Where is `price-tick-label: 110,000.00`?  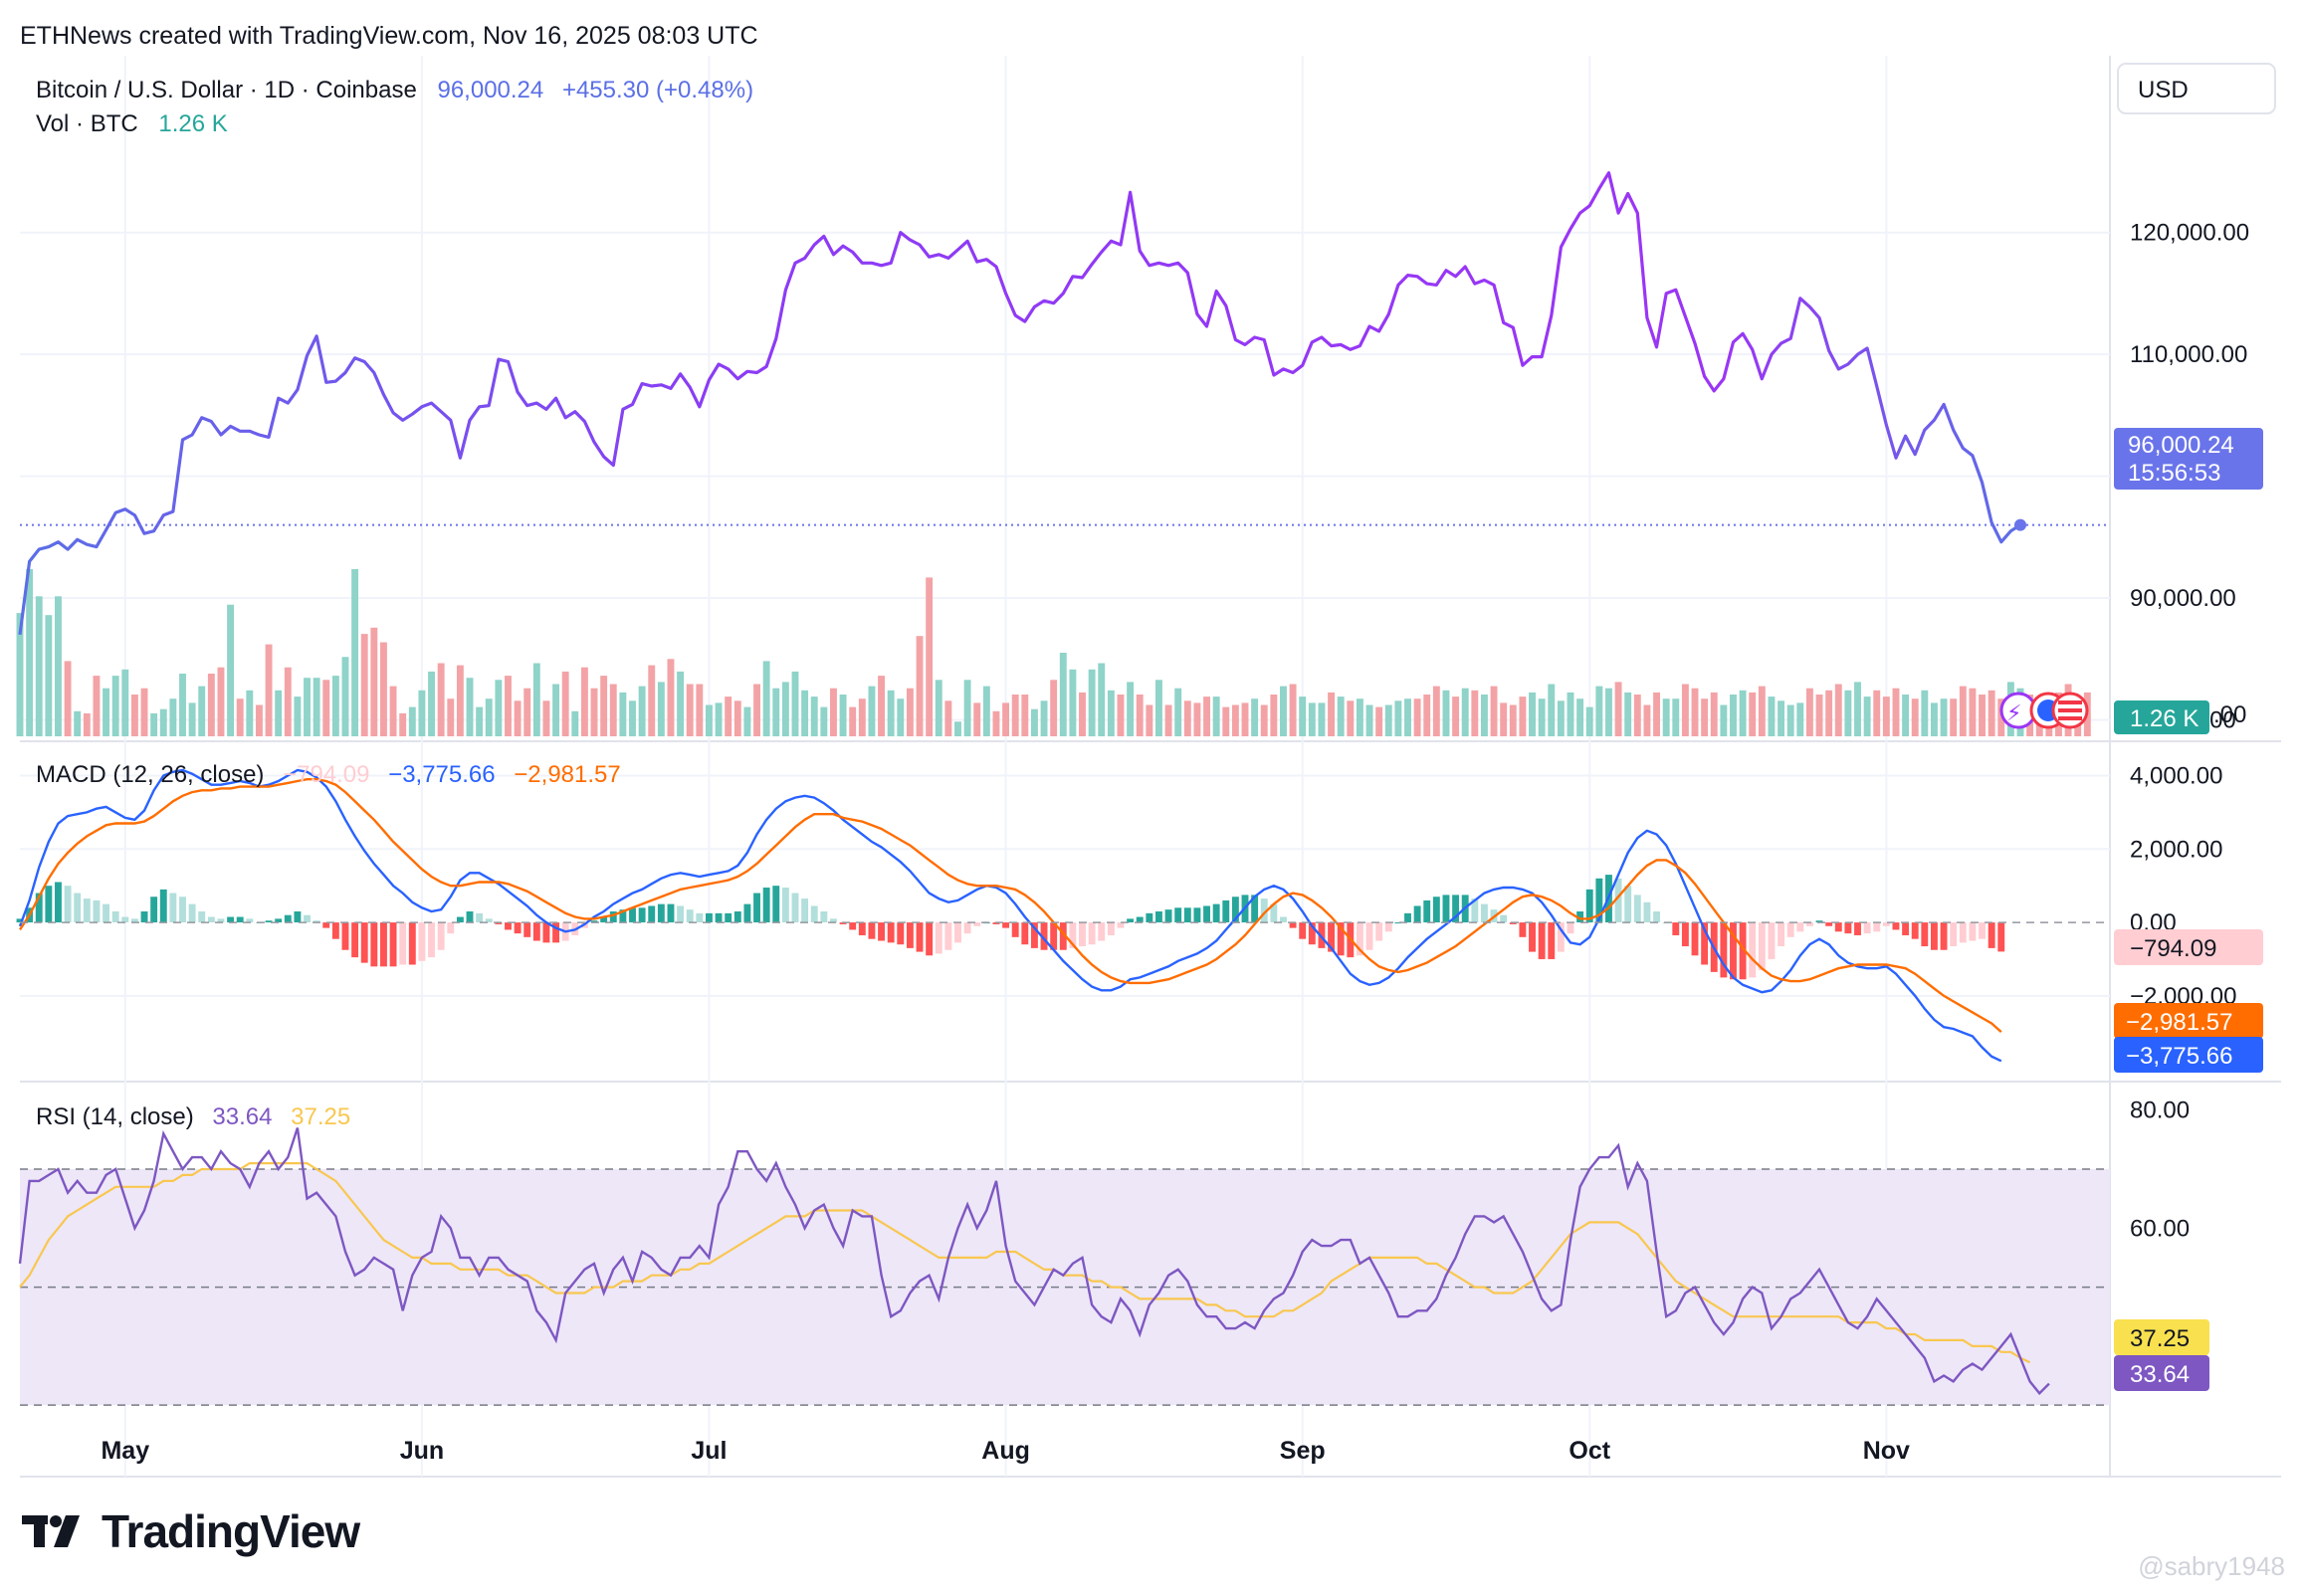
price-tick-label: 110,000.00 is located at coordinates (2188, 355).